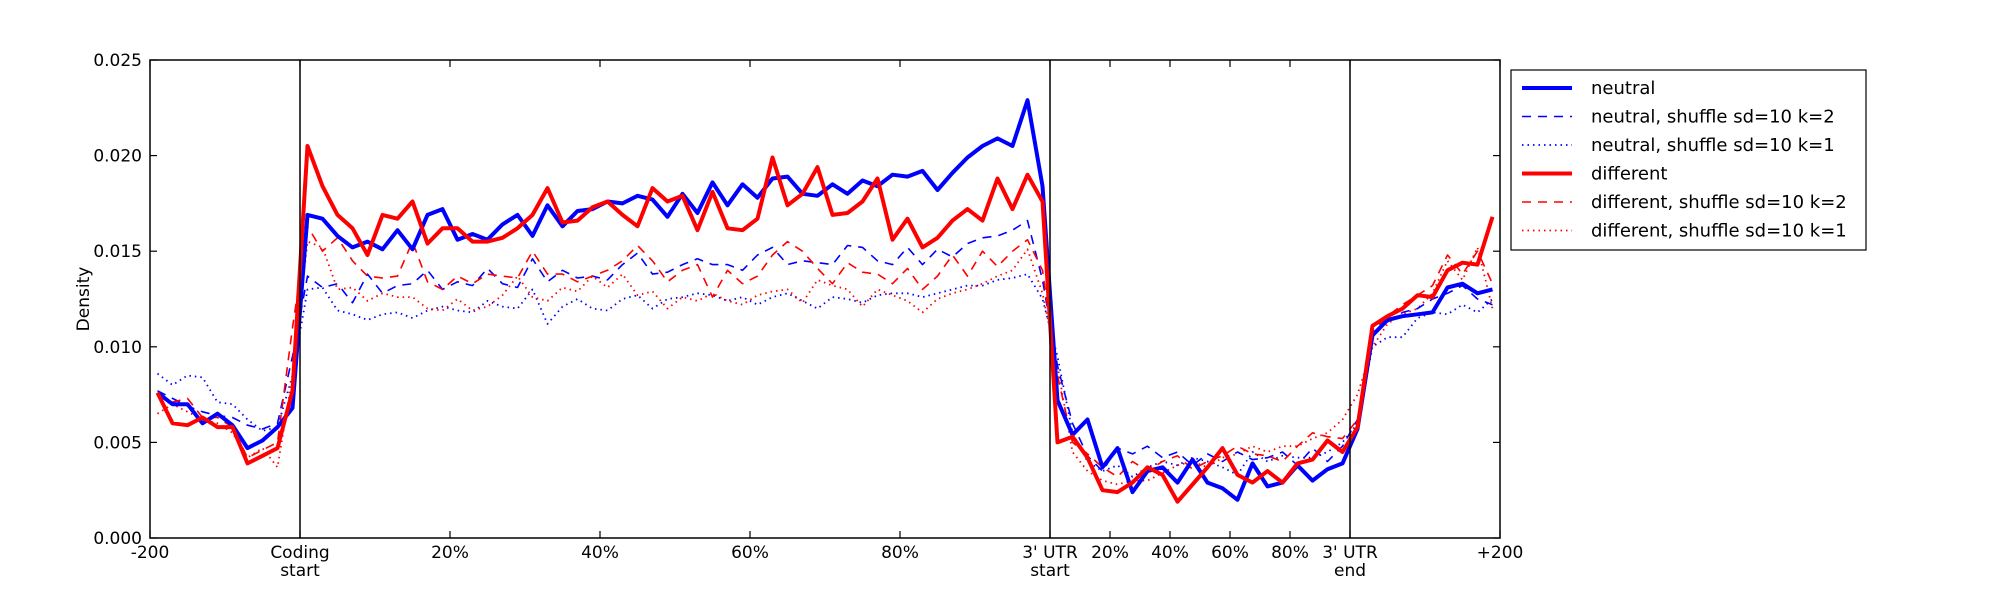  What do you see at coordinates (117, 252) in the screenshot?
I see `y-tick-label: 0.015` at bounding box center [117, 252].